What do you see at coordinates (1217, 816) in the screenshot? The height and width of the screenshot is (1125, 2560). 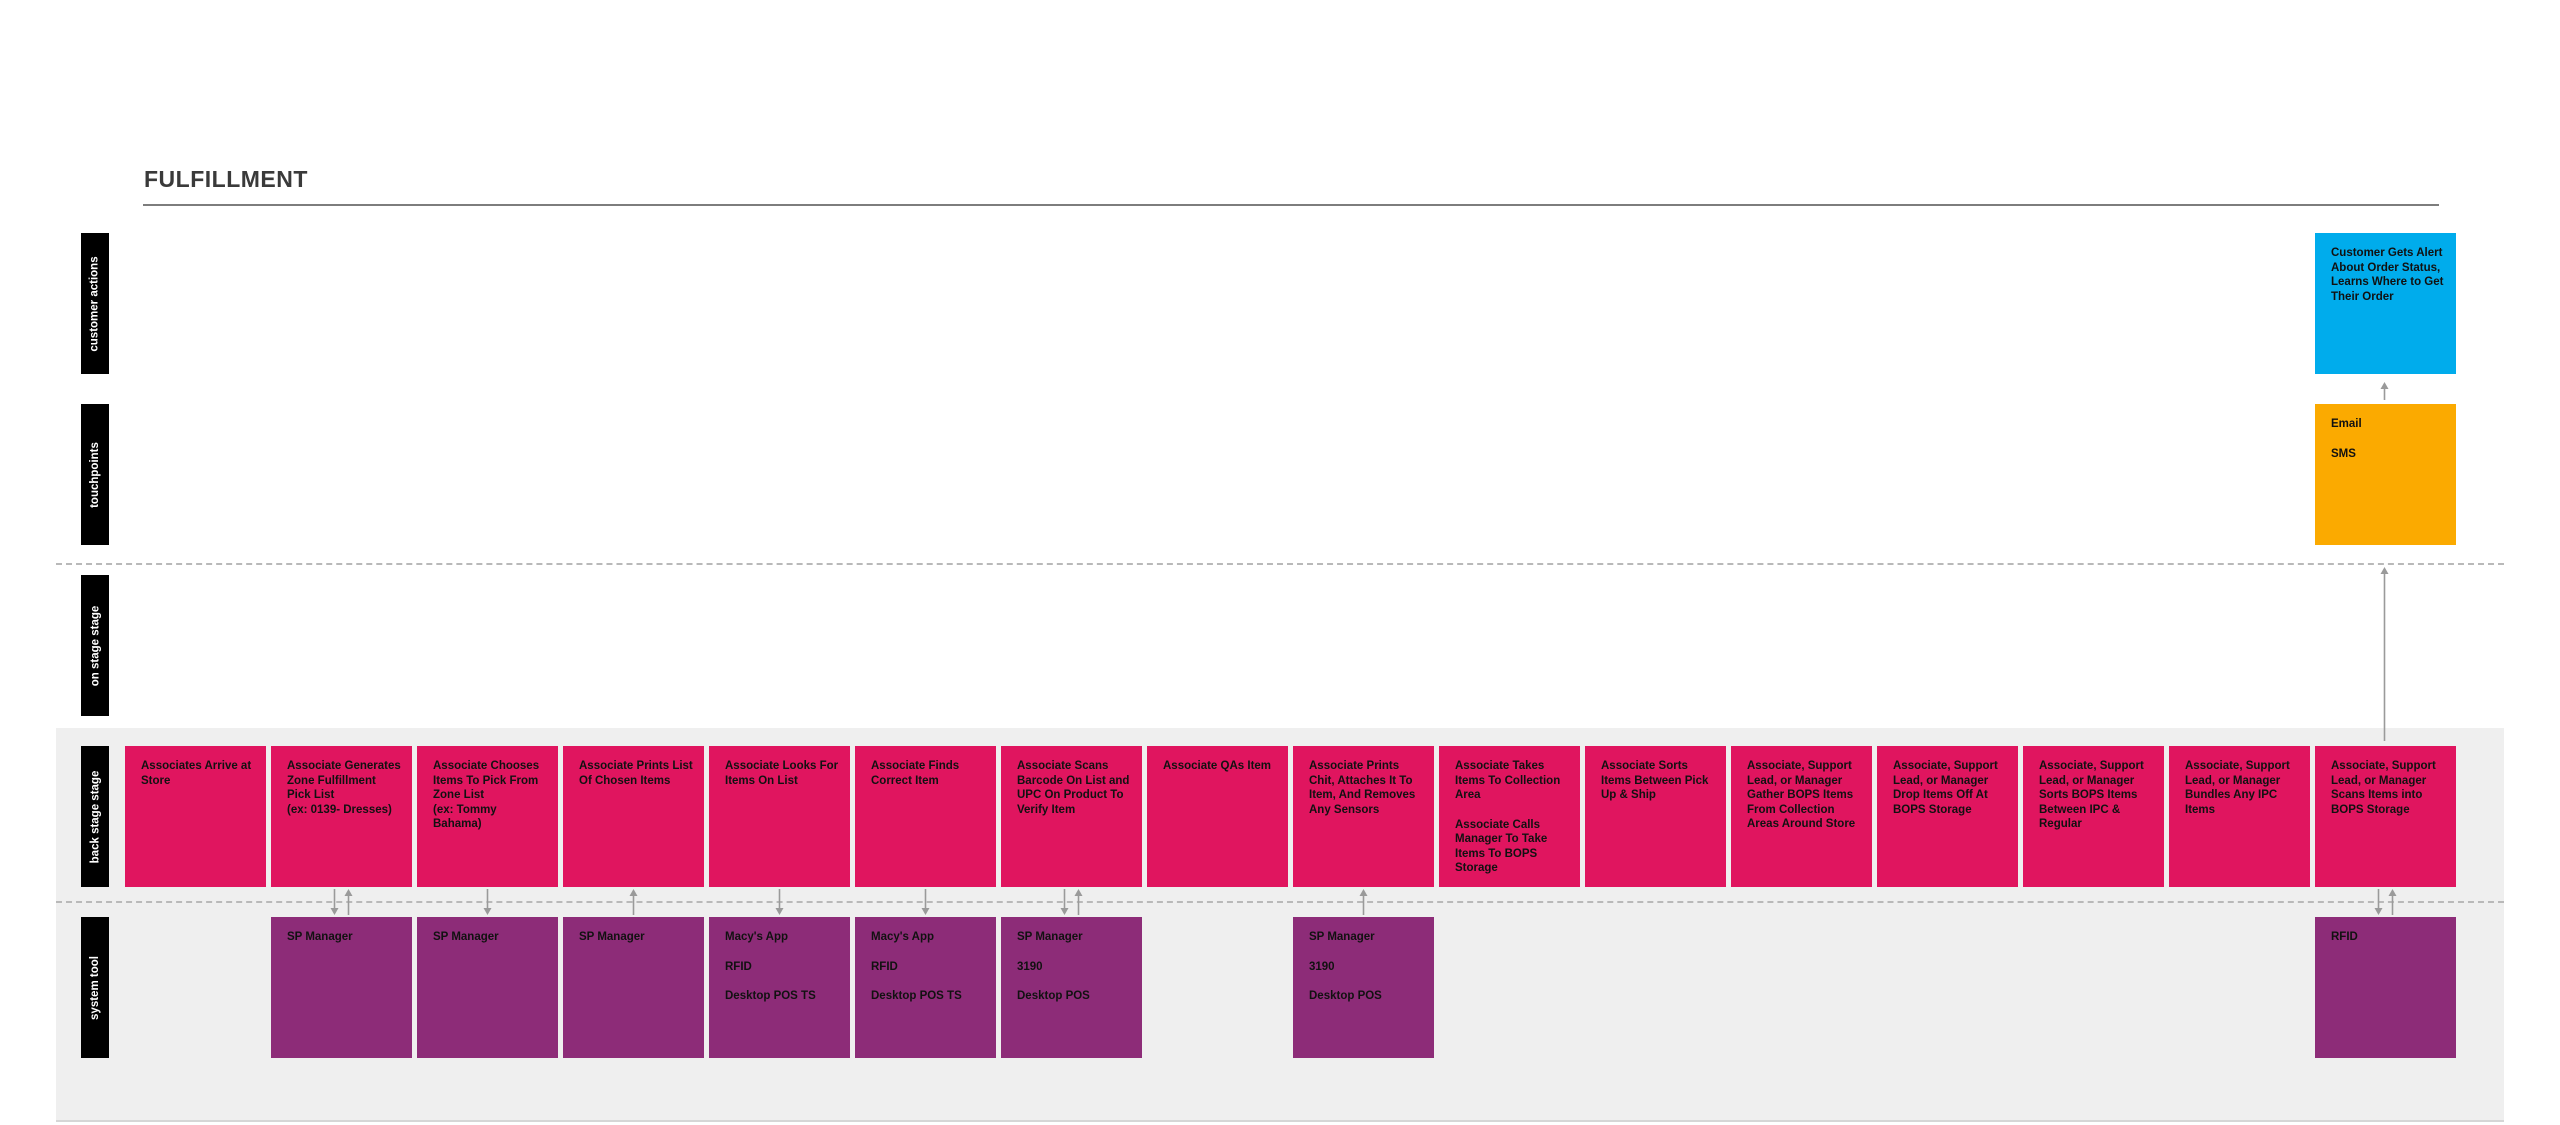 I see `backstage-action-card: Associate QAs Item` at bounding box center [1217, 816].